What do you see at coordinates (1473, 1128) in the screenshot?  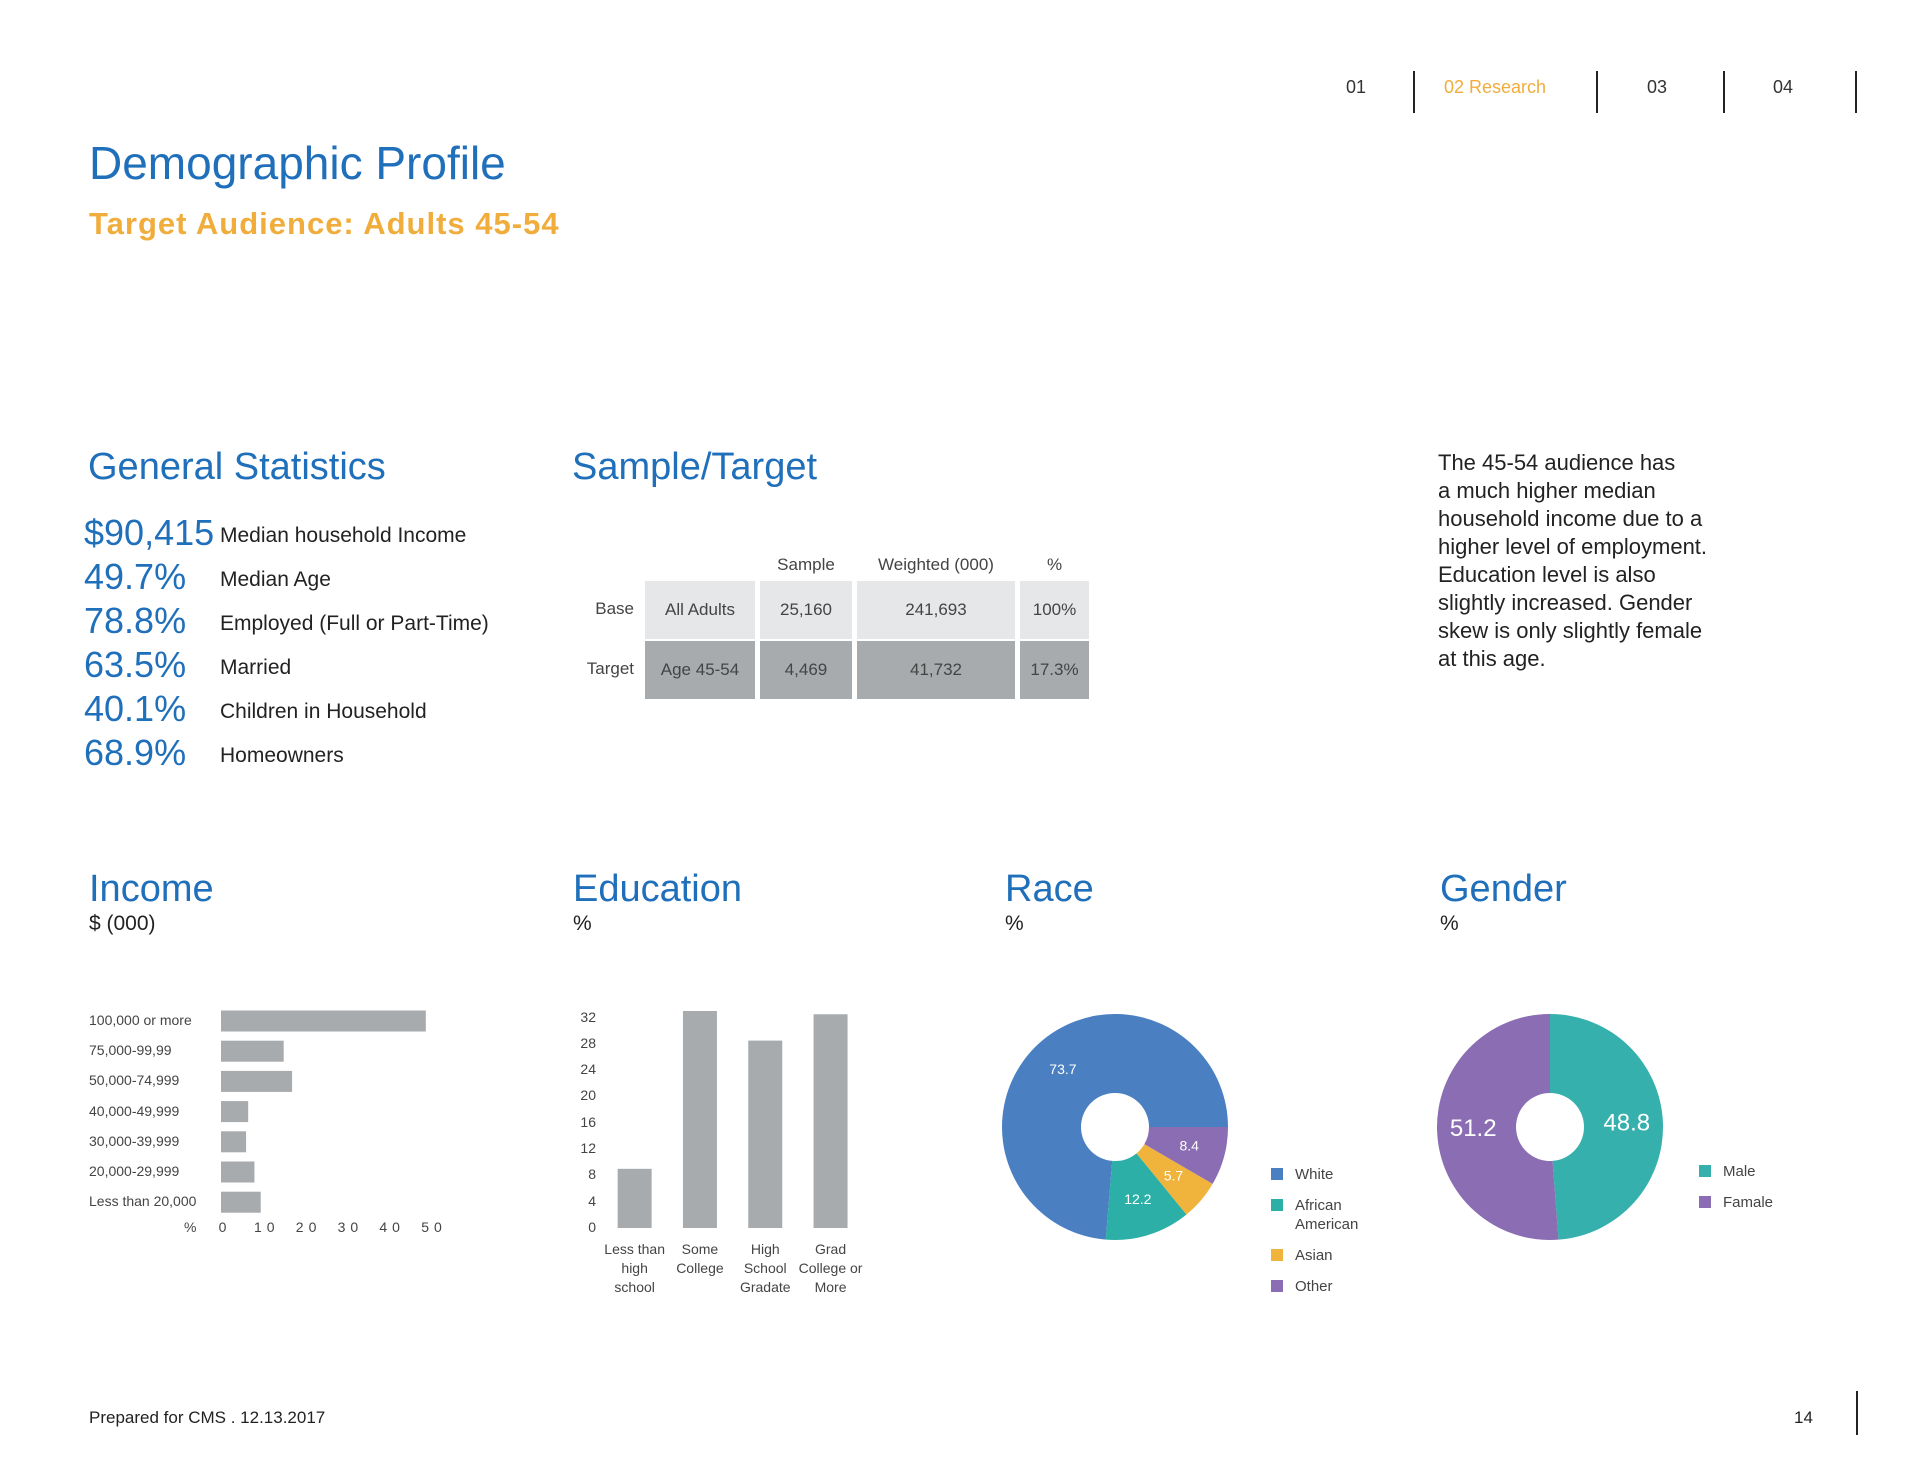 I see `value-label: 51.2` at bounding box center [1473, 1128].